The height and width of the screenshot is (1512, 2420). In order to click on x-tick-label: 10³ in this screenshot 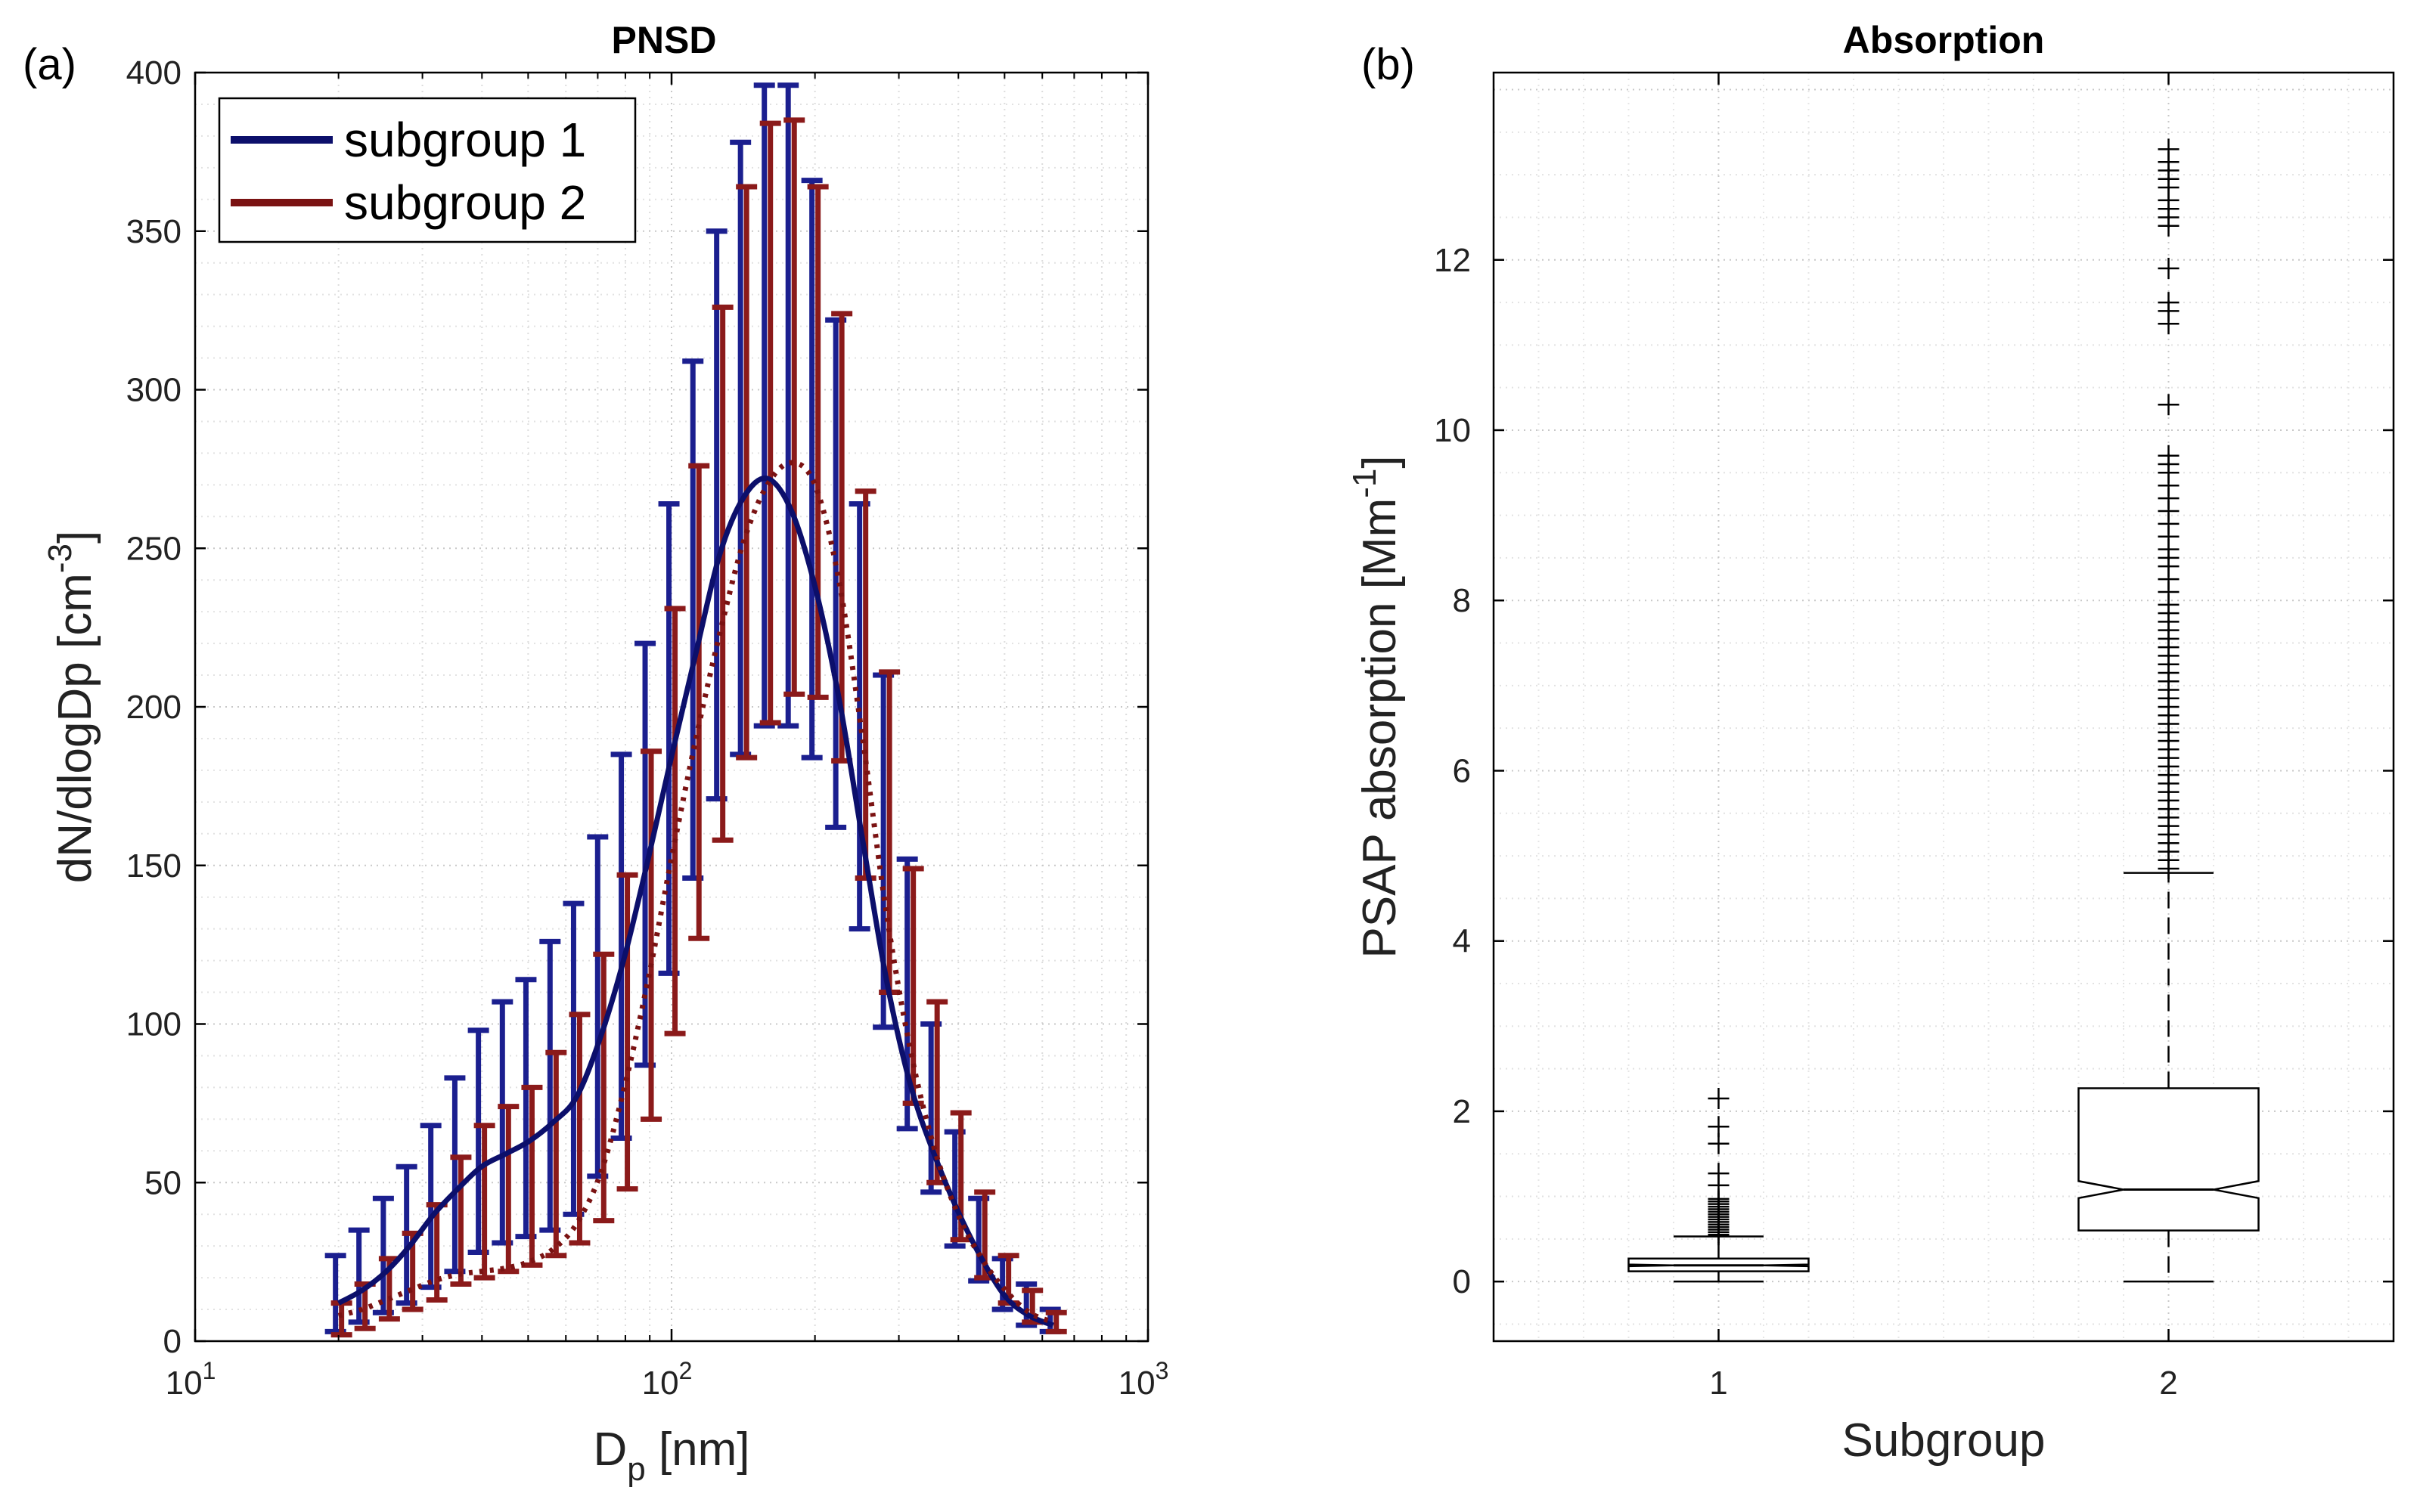, I will do `click(1143, 1379)`.